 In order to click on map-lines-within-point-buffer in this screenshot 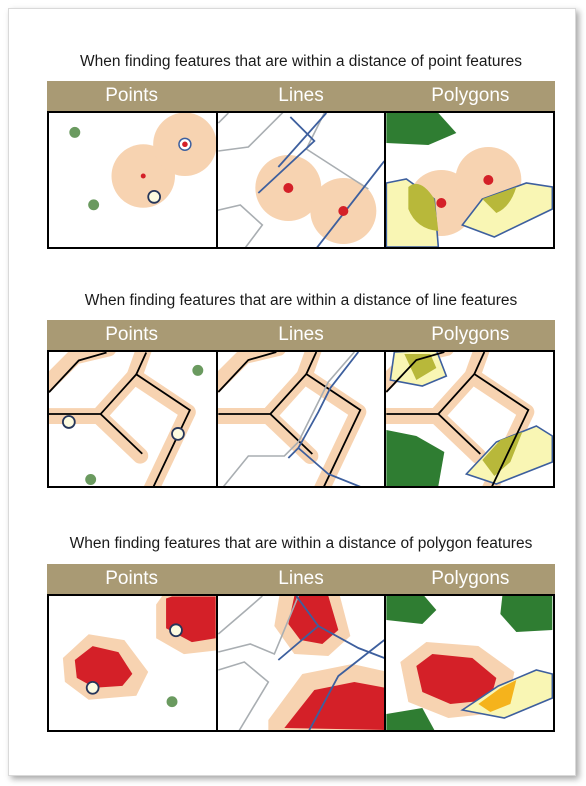, I will do `click(301, 180)`.